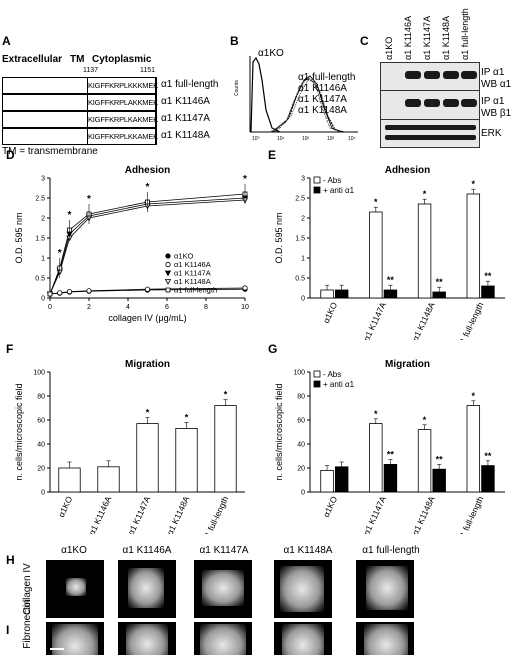 The width and height of the screenshot is (520, 655). I want to click on legend-label: α1 K1147A, so click(192, 273).